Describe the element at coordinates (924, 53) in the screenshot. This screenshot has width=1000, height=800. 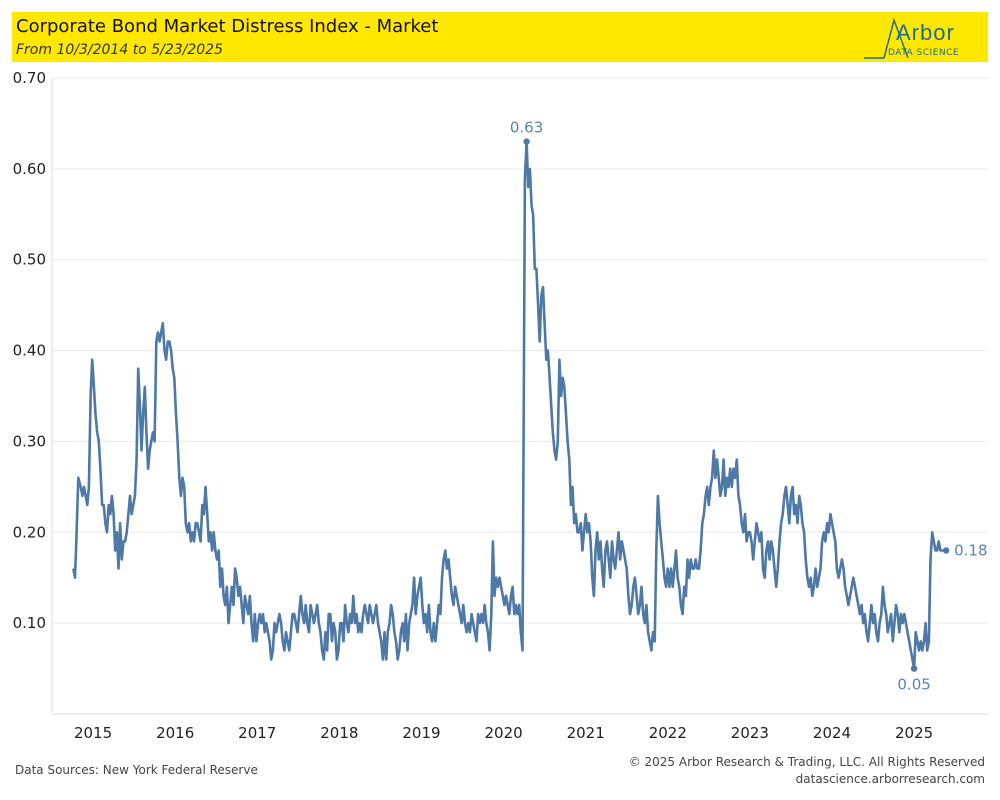
I see `logo-sub-text: DATA SCIENCE` at that location.